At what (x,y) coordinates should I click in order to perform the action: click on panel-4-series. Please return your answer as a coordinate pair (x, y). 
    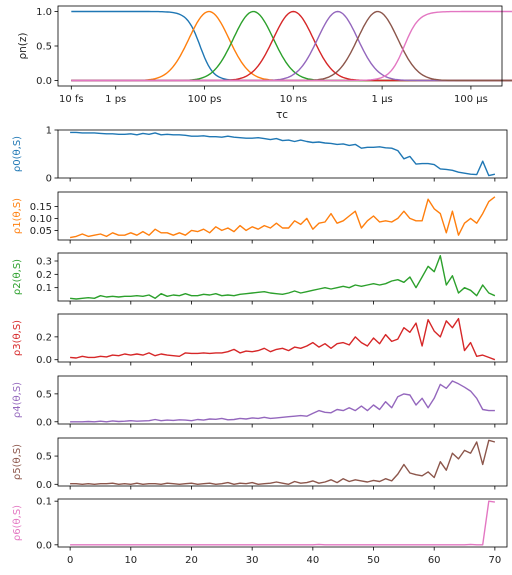
    Looking at the image, I should click on (282, 401).